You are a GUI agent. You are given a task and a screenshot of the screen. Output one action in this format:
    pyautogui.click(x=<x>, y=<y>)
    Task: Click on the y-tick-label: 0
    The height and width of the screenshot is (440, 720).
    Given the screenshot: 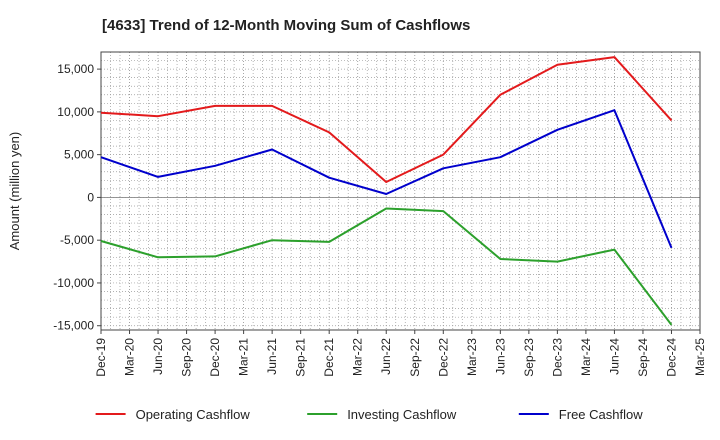 What is the action you would take?
    pyautogui.click(x=90, y=197)
    